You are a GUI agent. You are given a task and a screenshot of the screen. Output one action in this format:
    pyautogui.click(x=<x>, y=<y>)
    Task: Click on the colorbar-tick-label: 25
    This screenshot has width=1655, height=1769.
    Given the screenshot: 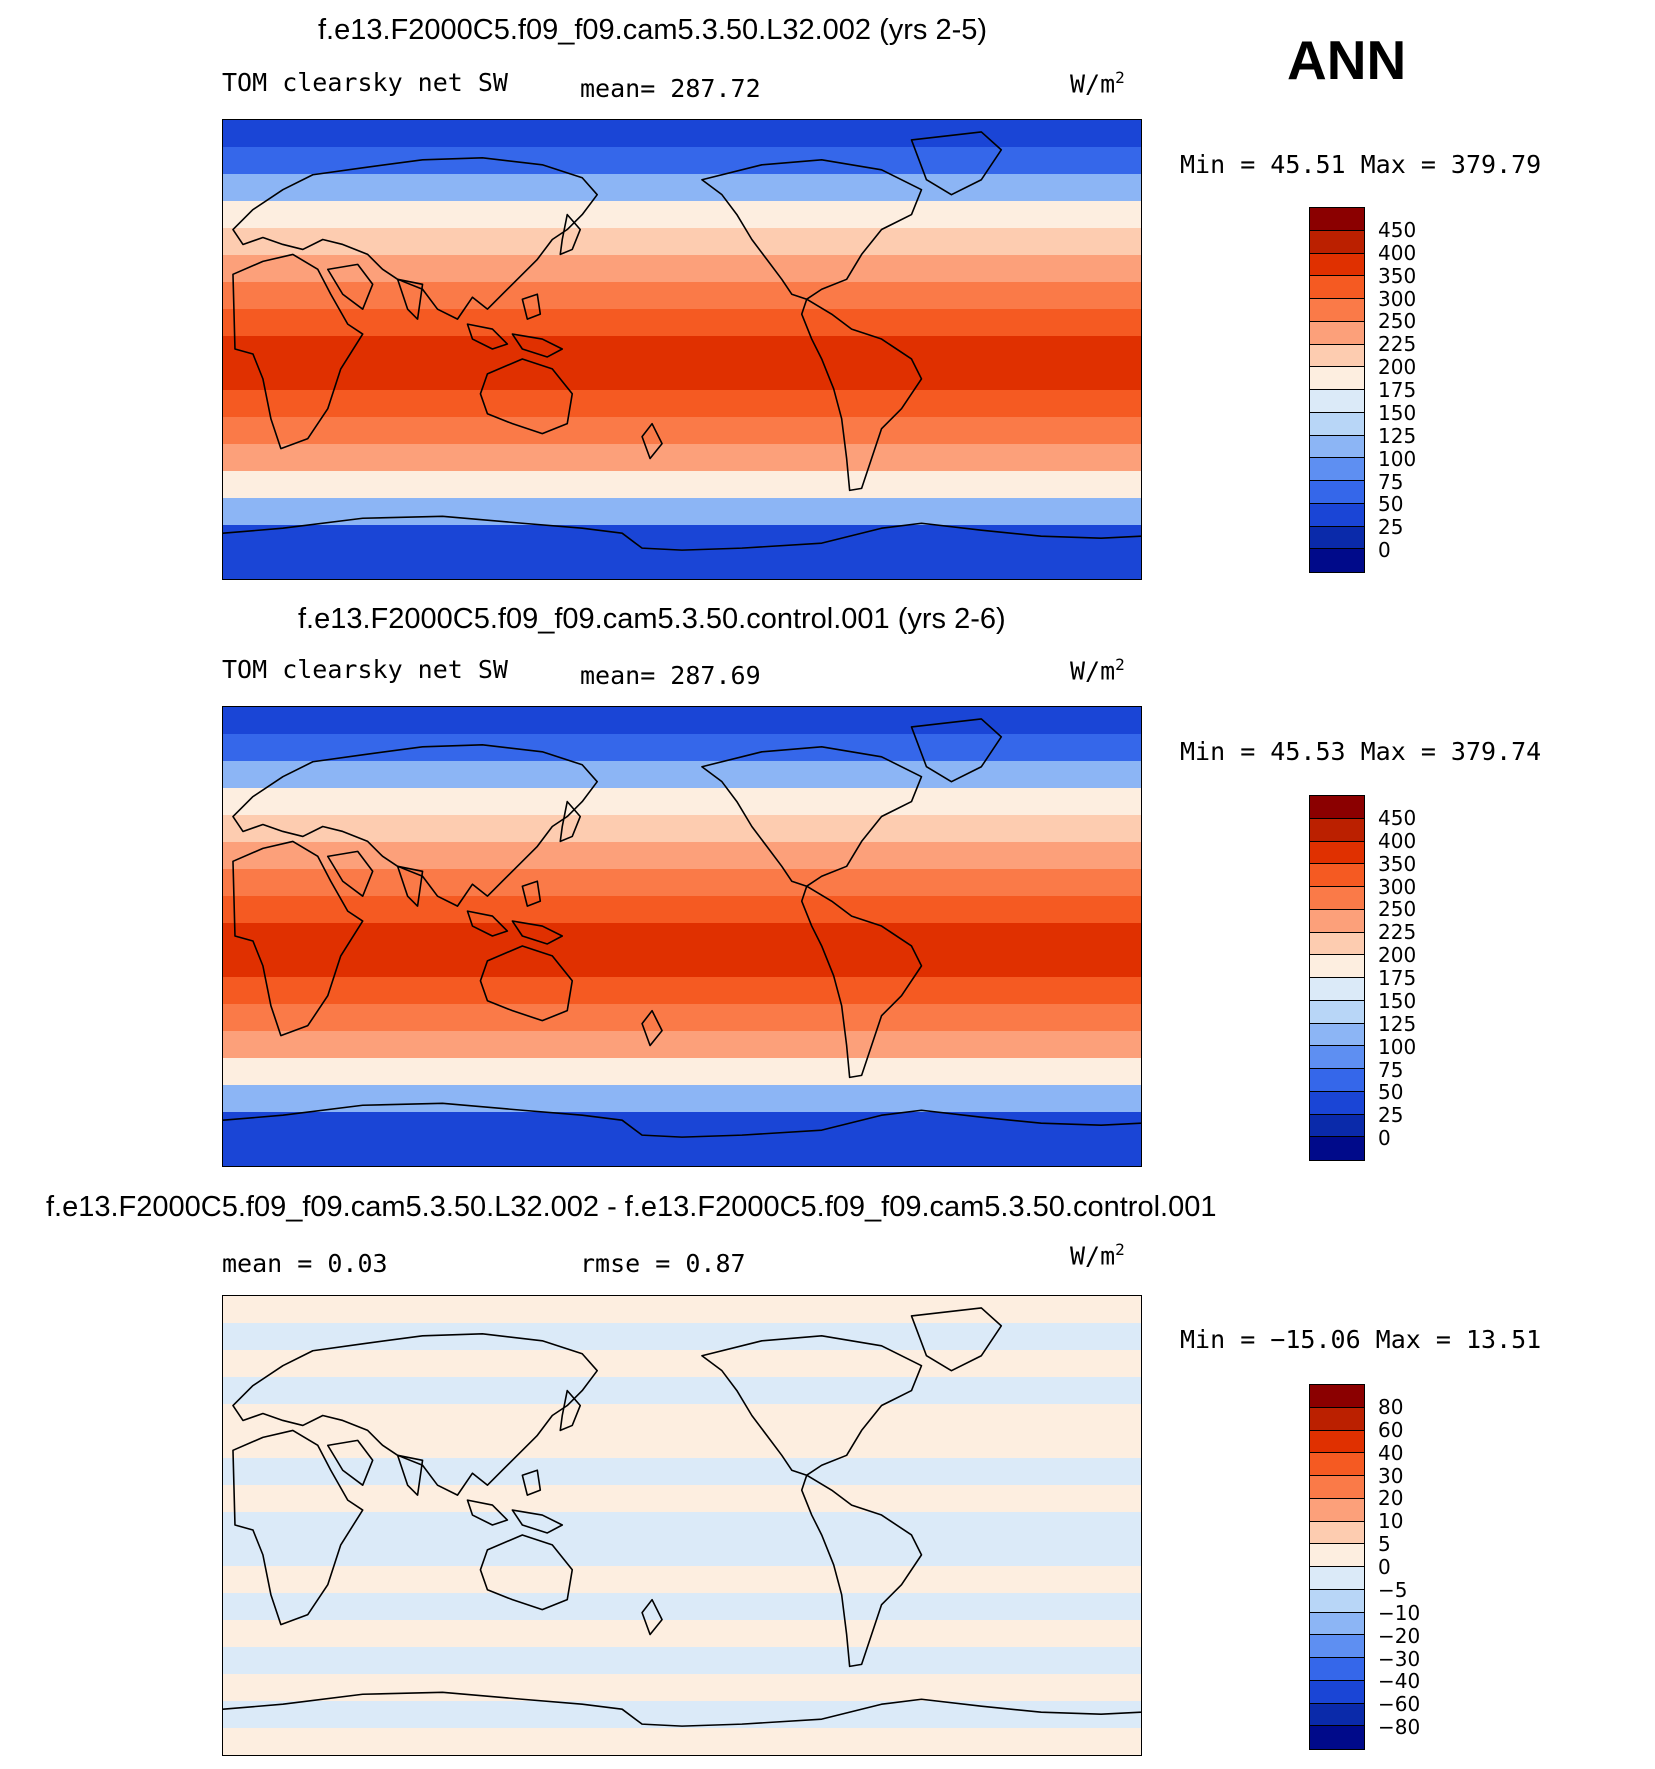 What is the action you would take?
    pyautogui.click(x=1391, y=1115)
    